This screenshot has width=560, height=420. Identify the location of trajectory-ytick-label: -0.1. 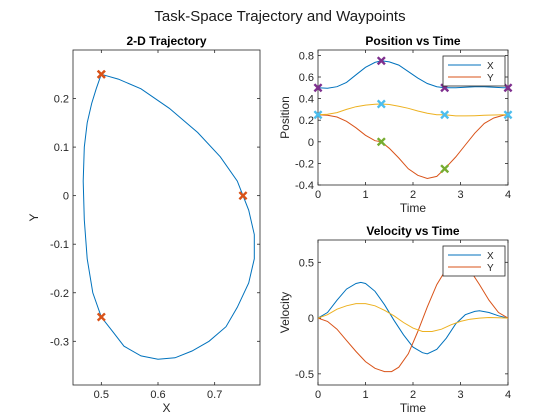
(59, 245).